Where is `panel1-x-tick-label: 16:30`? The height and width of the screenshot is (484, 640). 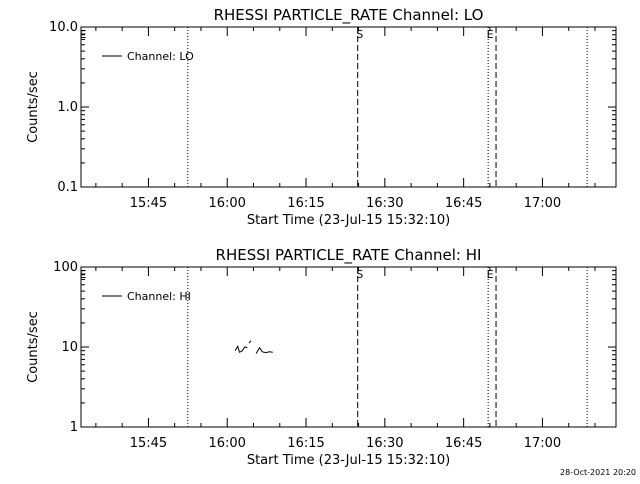
panel1-x-tick-label: 16:30 is located at coordinates (384, 203).